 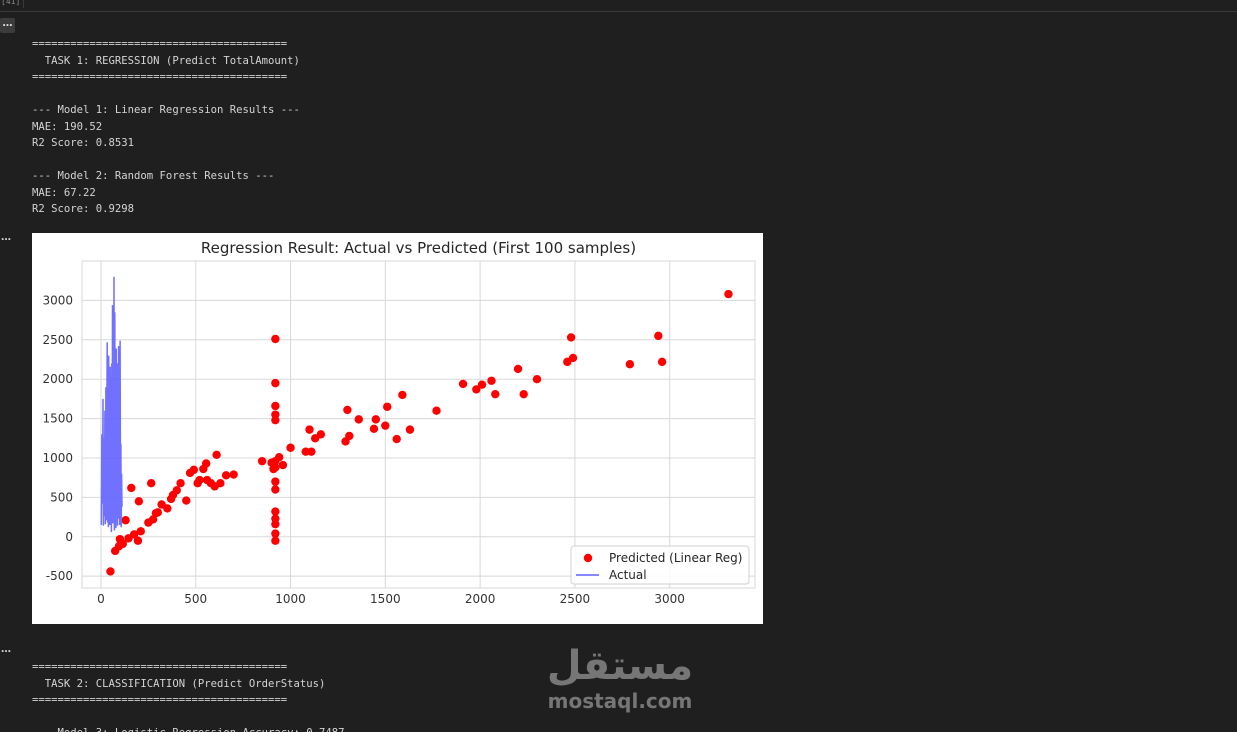 I want to click on output-line: R2 Score: 0.9298, so click(x=83, y=209).